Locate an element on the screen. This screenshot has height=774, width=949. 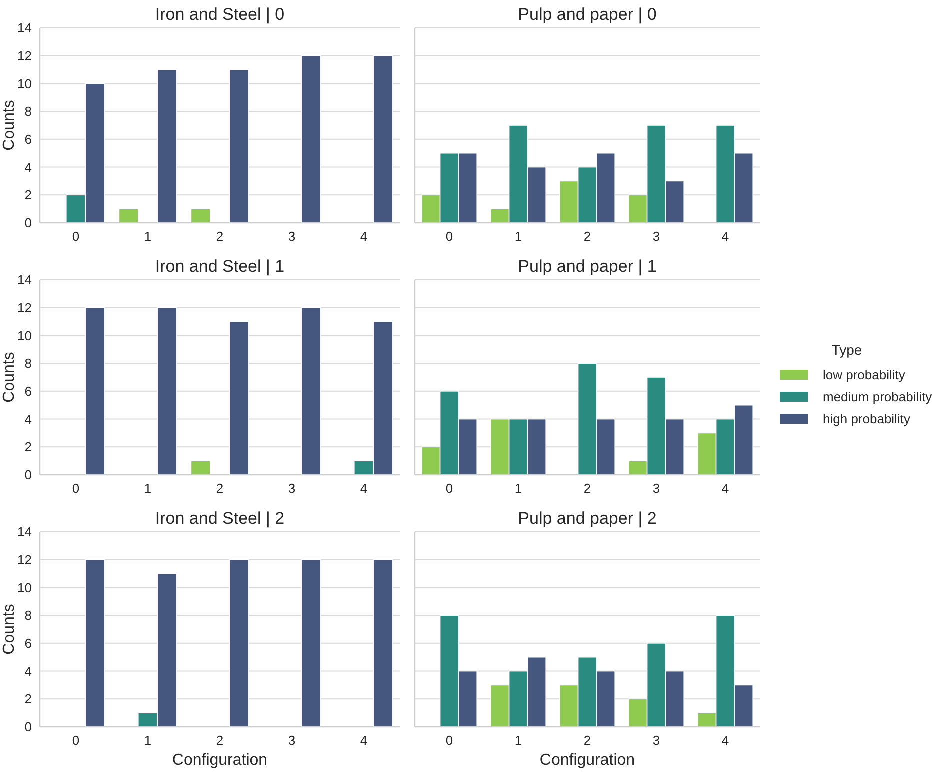
legend-title: Type is located at coordinates (847, 350).